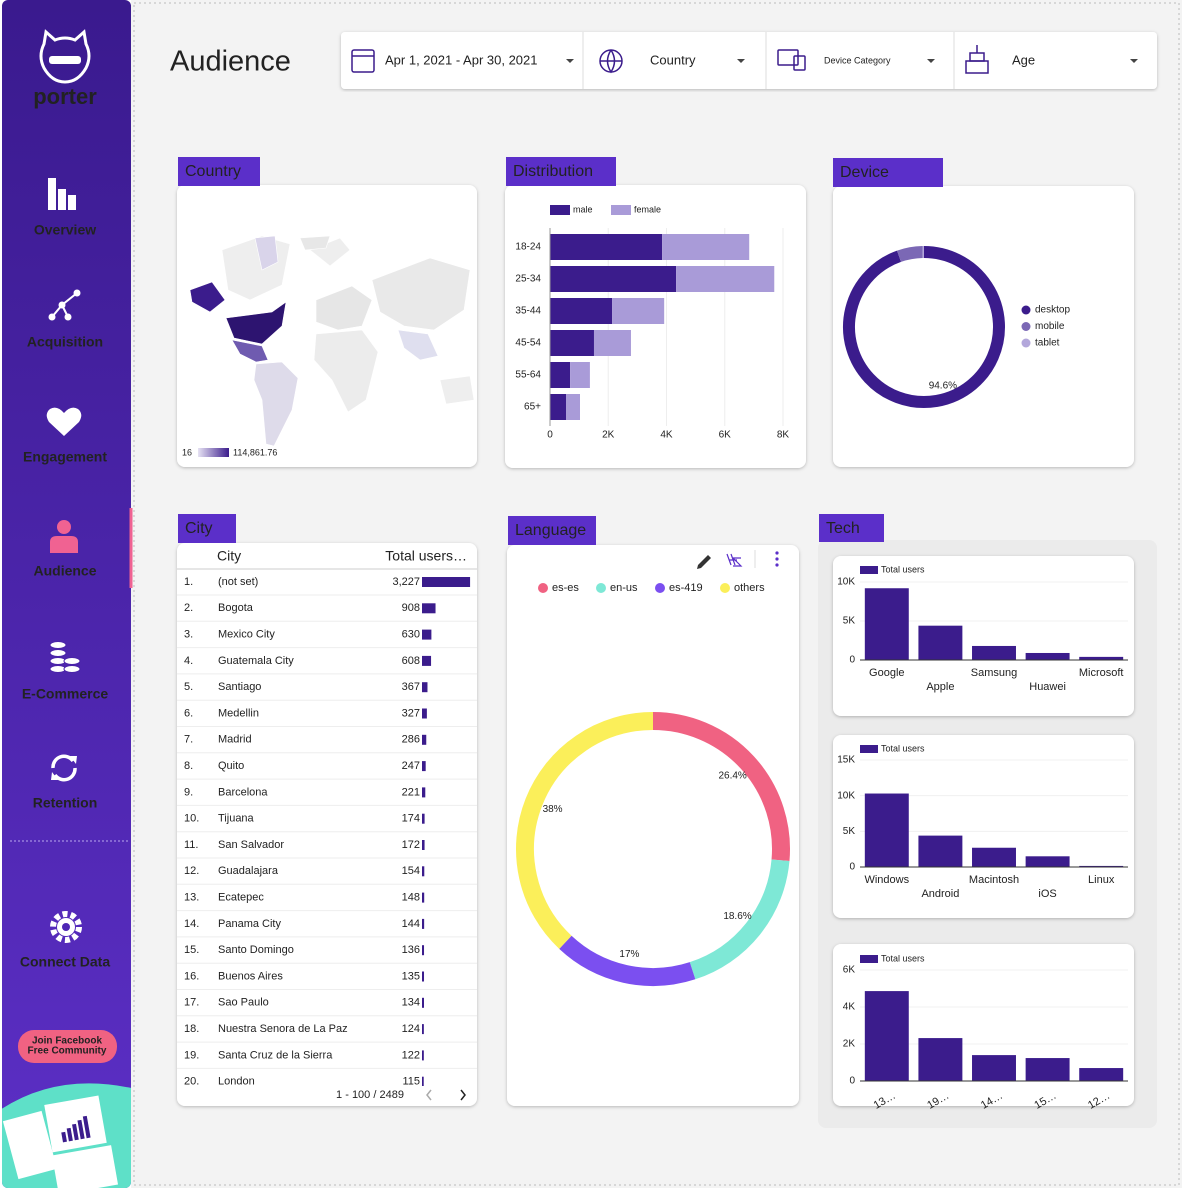  Describe the element at coordinates (65, 230) in the screenshot. I see `nav-item: Overview` at that location.